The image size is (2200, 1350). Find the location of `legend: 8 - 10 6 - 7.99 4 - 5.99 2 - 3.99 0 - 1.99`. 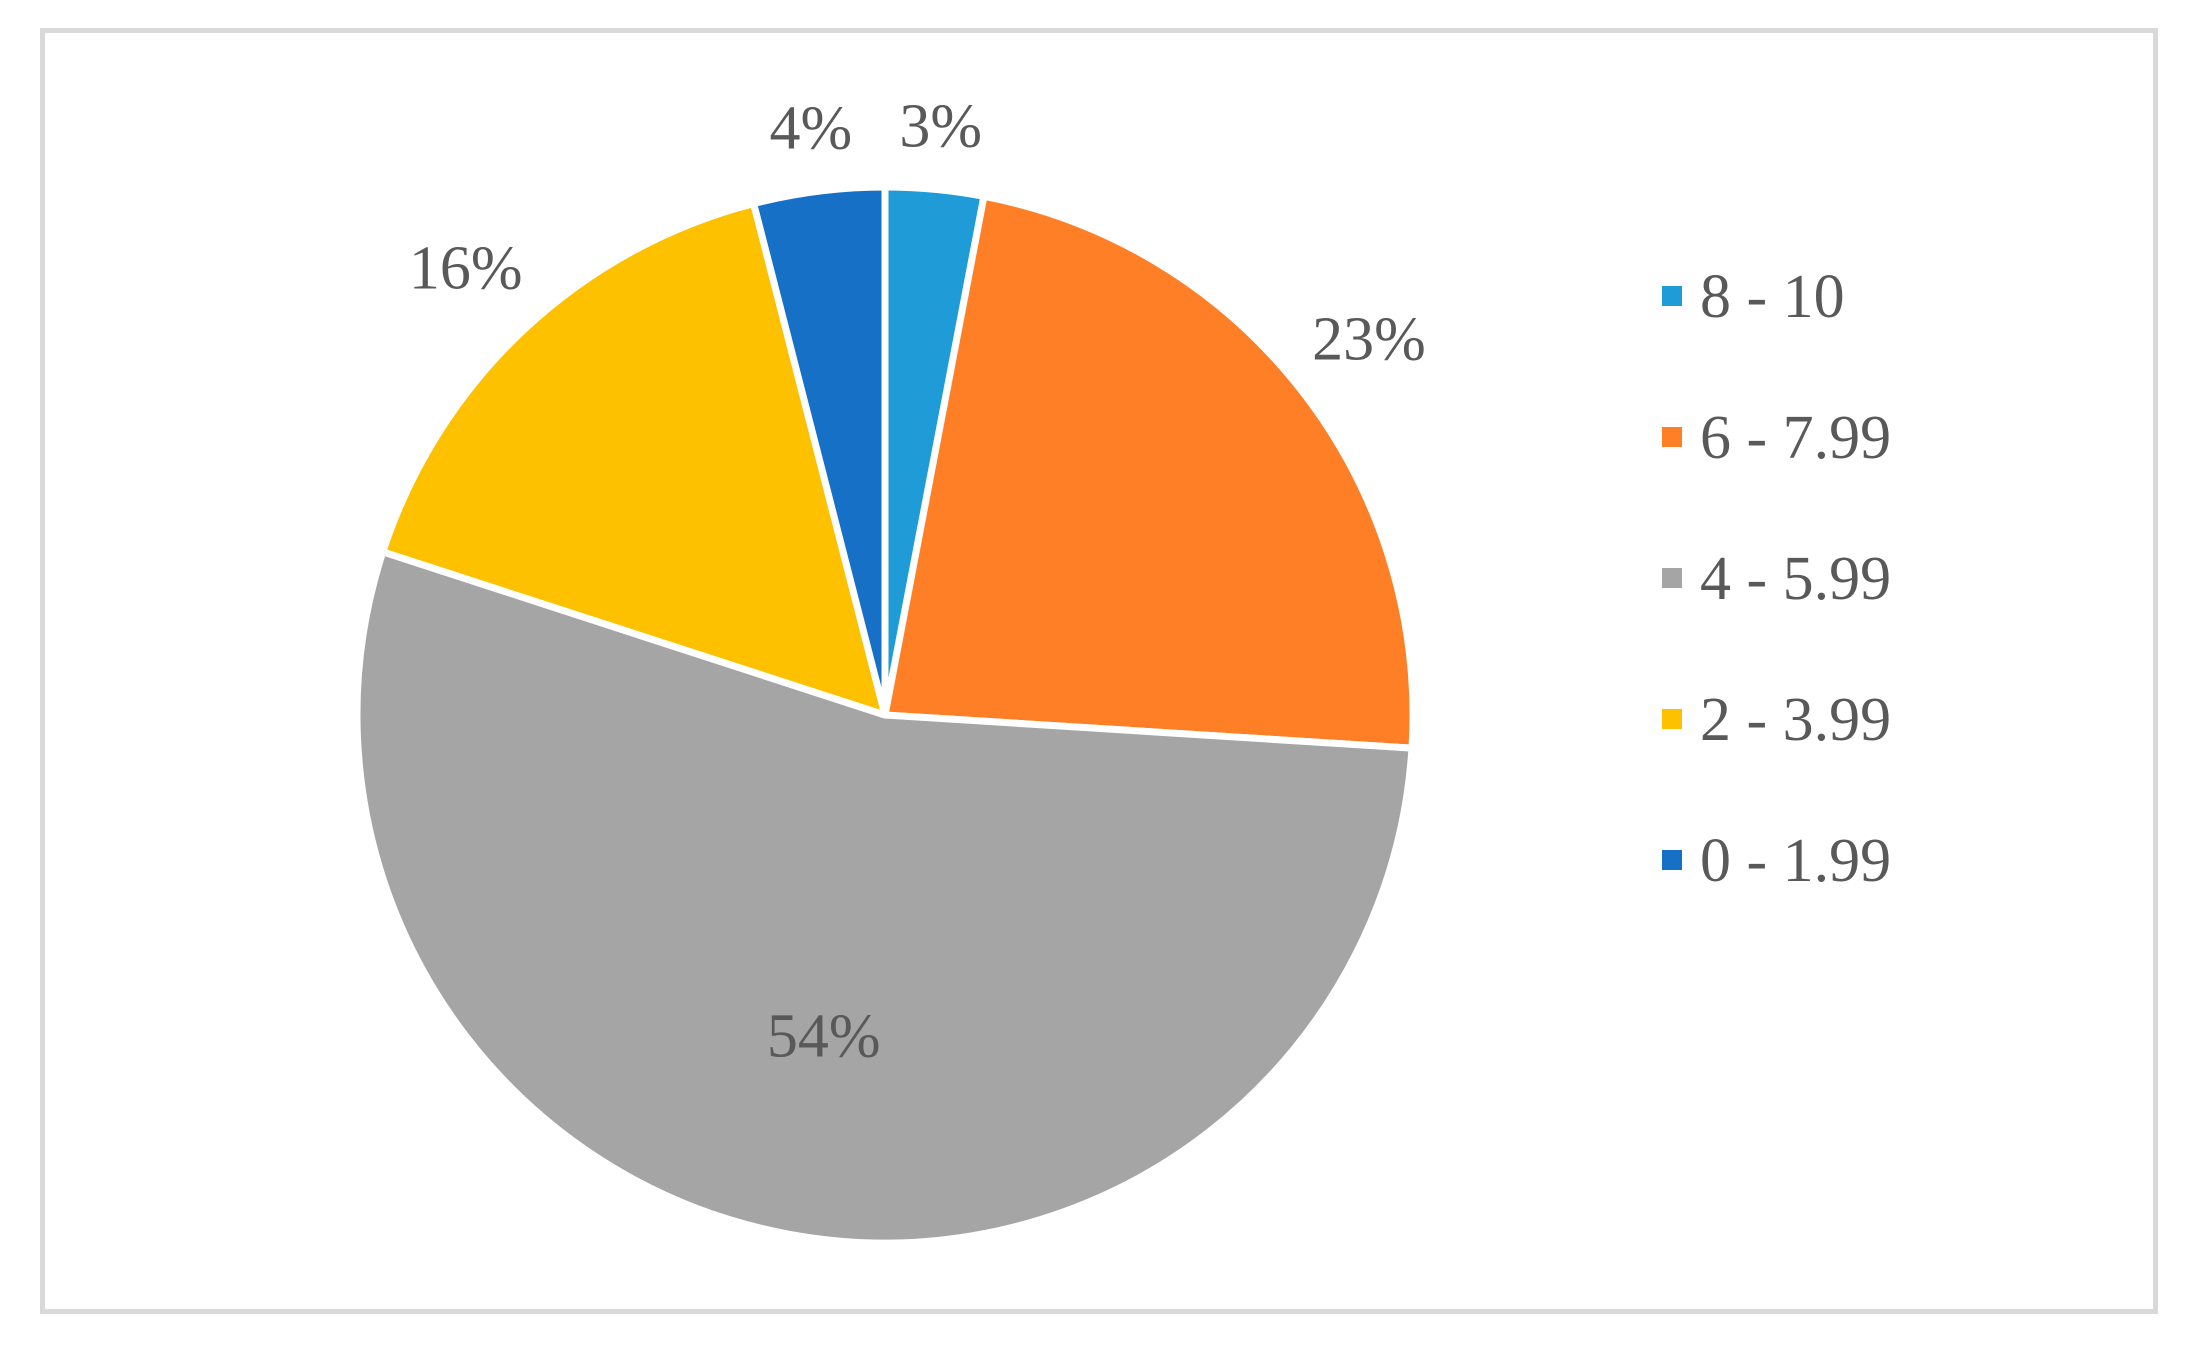

legend: 8 - 10 6 - 7.99 4 - 5.99 2 - 3.99 0 - 1.99 is located at coordinates (1776, 579).